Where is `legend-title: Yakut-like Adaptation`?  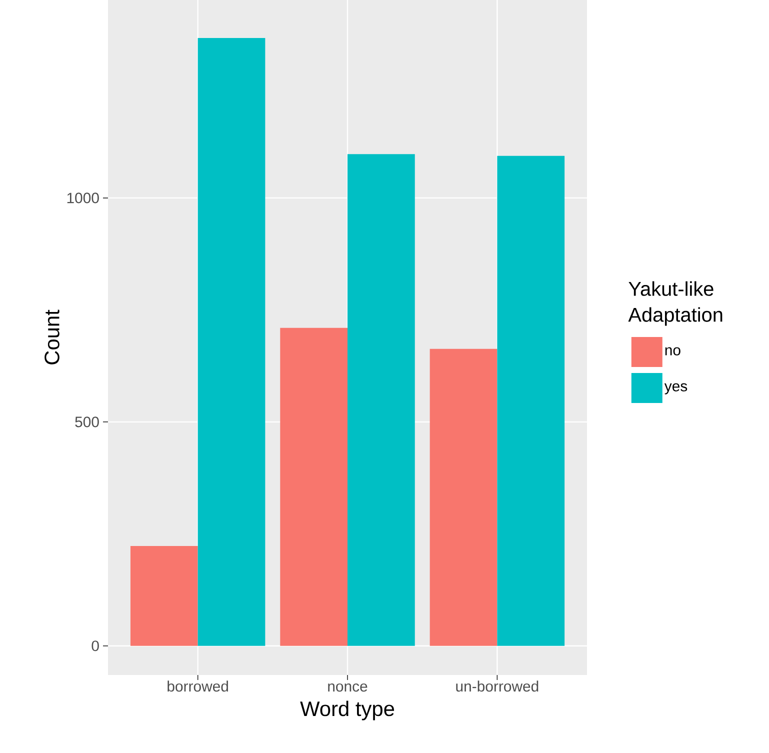
legend-title: Yakut-like Adaptation is located at coordinates (675, 303).